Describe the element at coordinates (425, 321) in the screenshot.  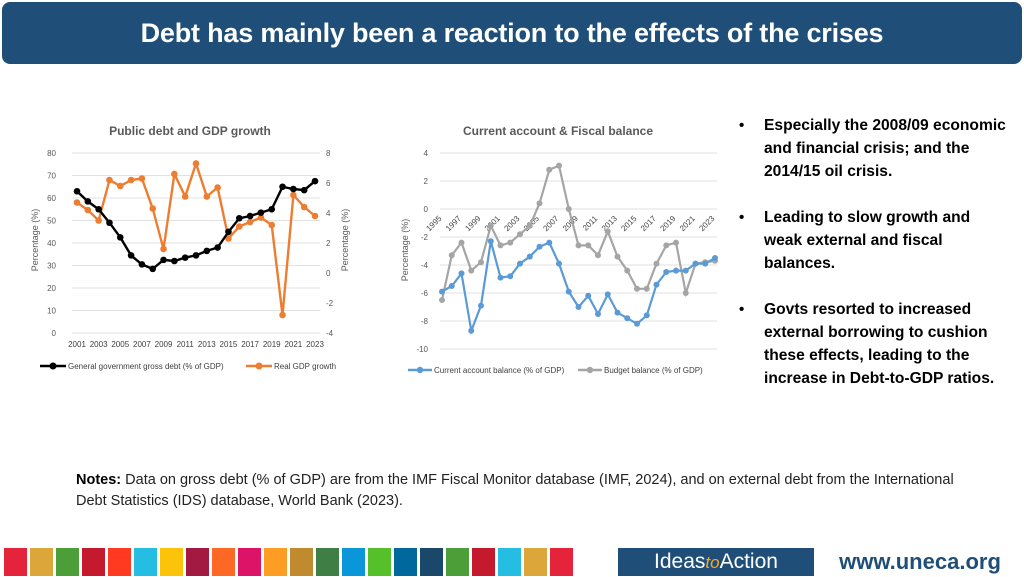
I see `y-tick-label: -8` at that location.